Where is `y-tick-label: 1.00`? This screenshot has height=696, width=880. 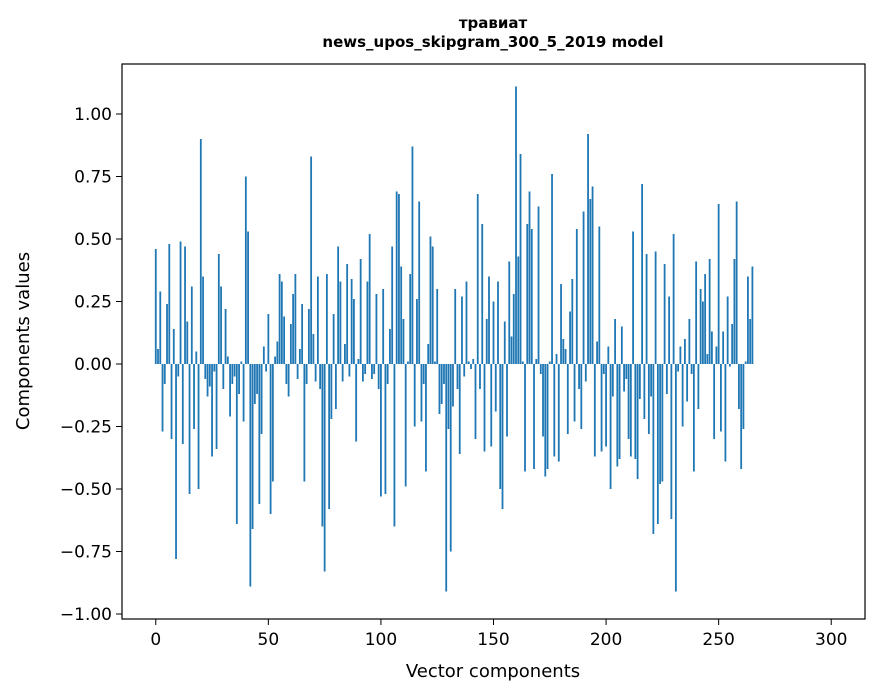 y-tick-label: 1.00 is located at coordinates (93, 115).